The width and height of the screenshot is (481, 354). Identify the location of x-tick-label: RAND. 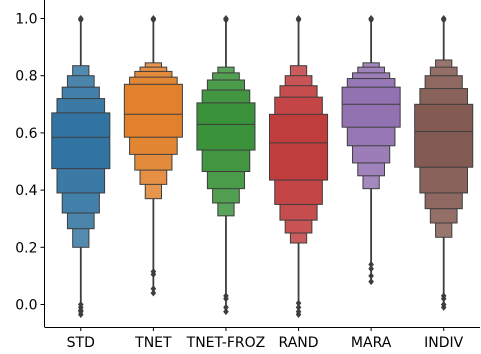
(299, 343).